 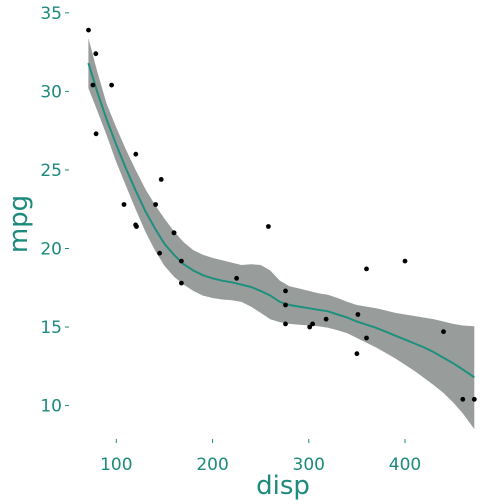 I want to click on x-axis: 100 200 300 400, so click(x=260, y=457).